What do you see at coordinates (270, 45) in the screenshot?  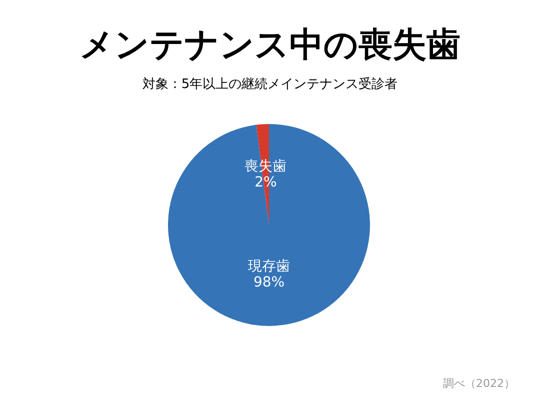 I see `title: メンテナンス中の喪失歯` at bounding box center [270, 45].